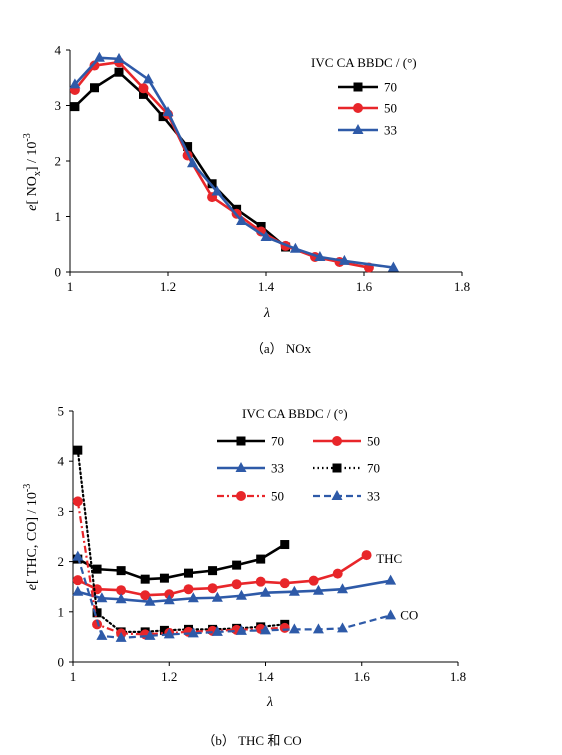 This screenshot has width=562, height=755. Describe the element at coordinates (251, 740) in the screenshot. I see `thc-co-caption: （b） THC 和 CO` at that location.